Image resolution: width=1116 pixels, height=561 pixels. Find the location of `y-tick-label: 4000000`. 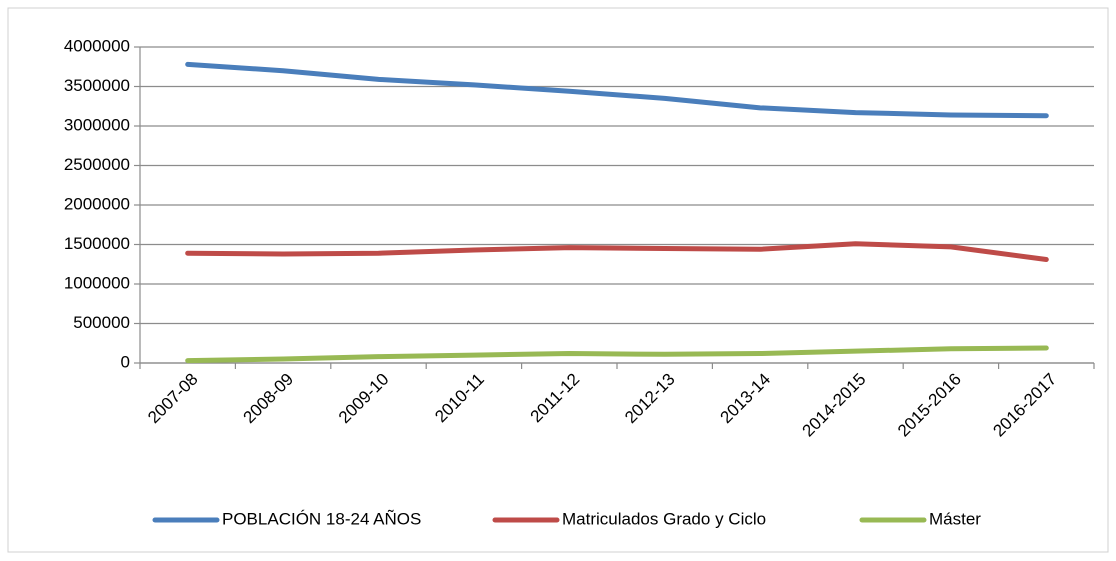

y-tick-label: 4000000 is located at coordinates (97, 45).